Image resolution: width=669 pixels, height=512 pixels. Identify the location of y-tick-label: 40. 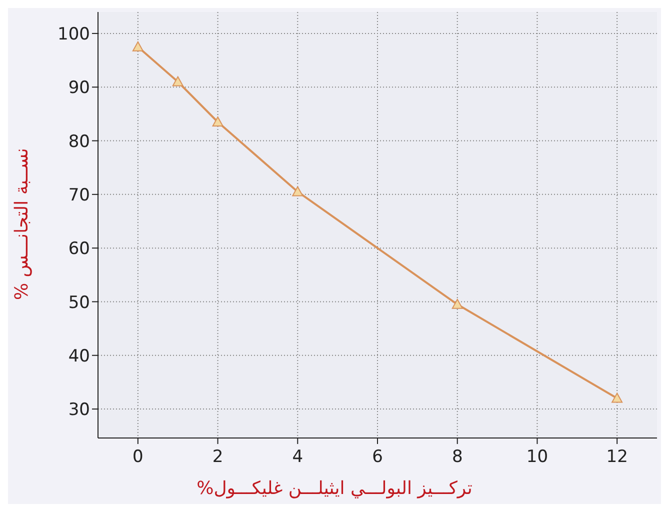
(79, 356).